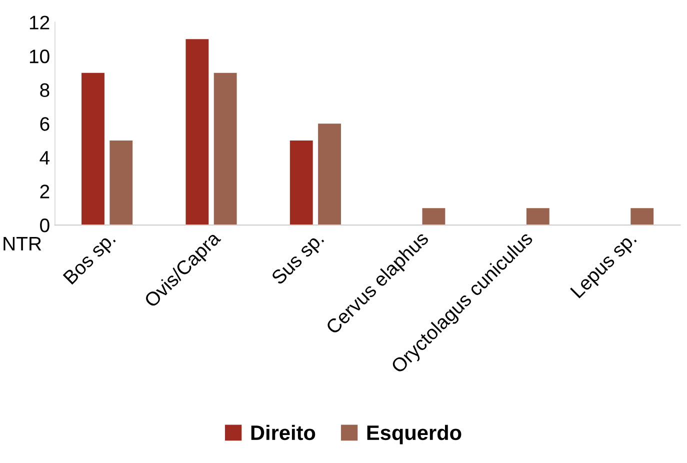  Describe the element at coordinates (299, 259) in the screenshot. I see `x-tick-label: Sus sp.` at that location.